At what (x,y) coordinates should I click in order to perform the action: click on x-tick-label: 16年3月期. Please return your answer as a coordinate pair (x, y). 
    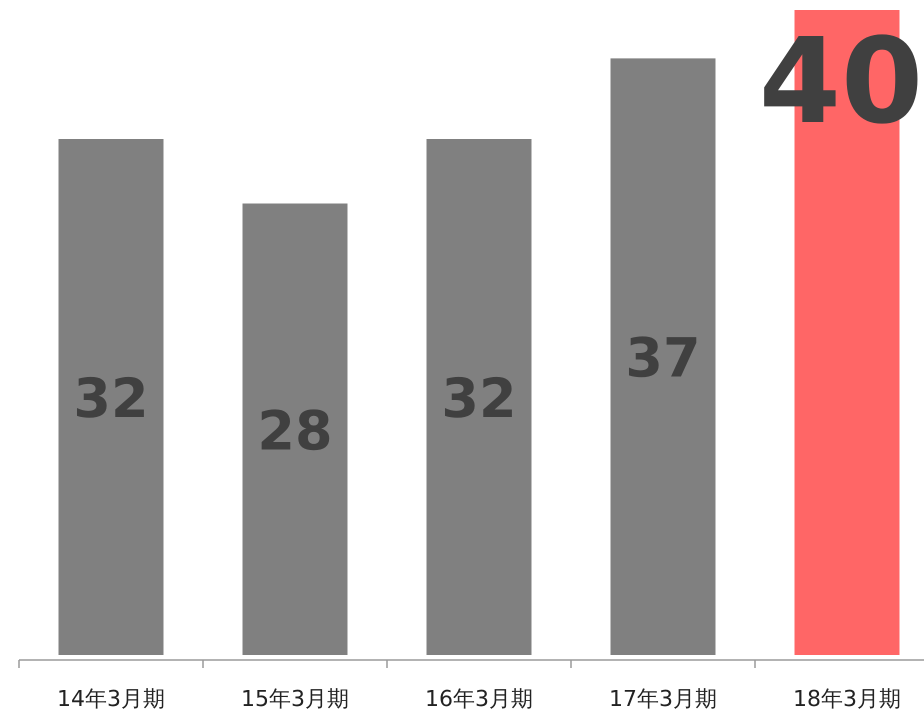
    Looking at the image, I should click on (479, 699).